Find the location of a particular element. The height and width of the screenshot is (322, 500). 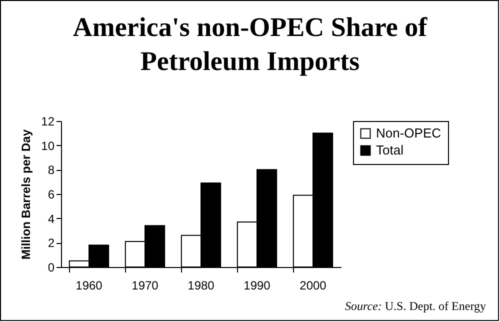

y-tick-label: 2 is located at coordinates (51, 243).